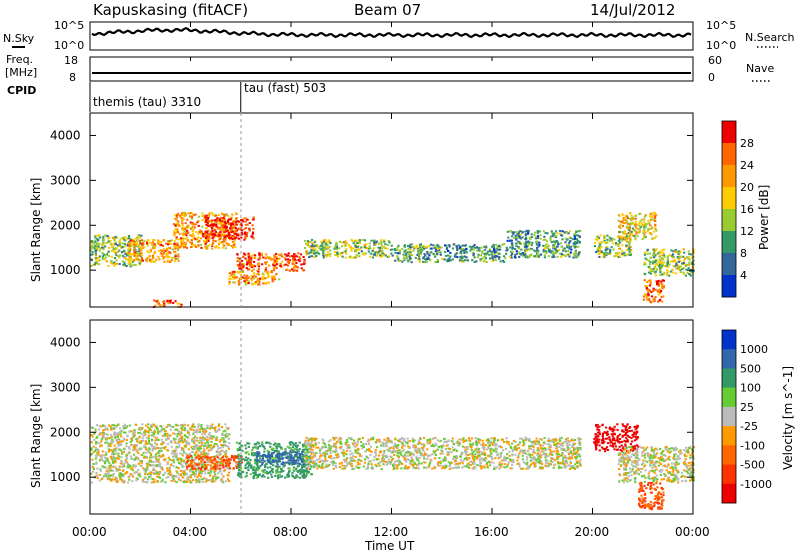  Describe the element at coordinates (743, 253) in the screenshot. I see `colorbar-tick-label: 8` at that location.